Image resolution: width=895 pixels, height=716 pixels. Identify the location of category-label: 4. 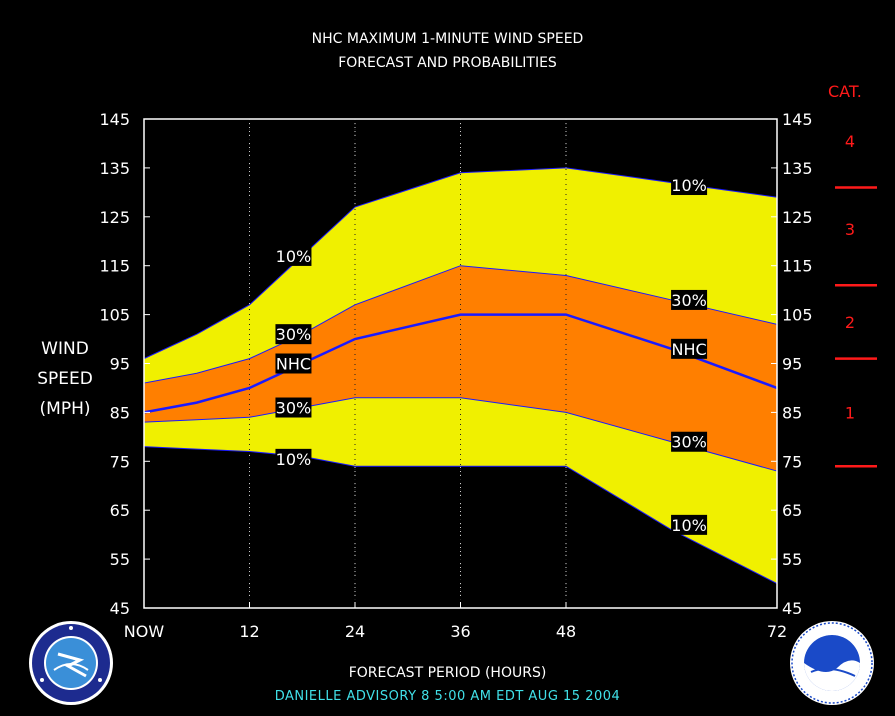
(850, 141).